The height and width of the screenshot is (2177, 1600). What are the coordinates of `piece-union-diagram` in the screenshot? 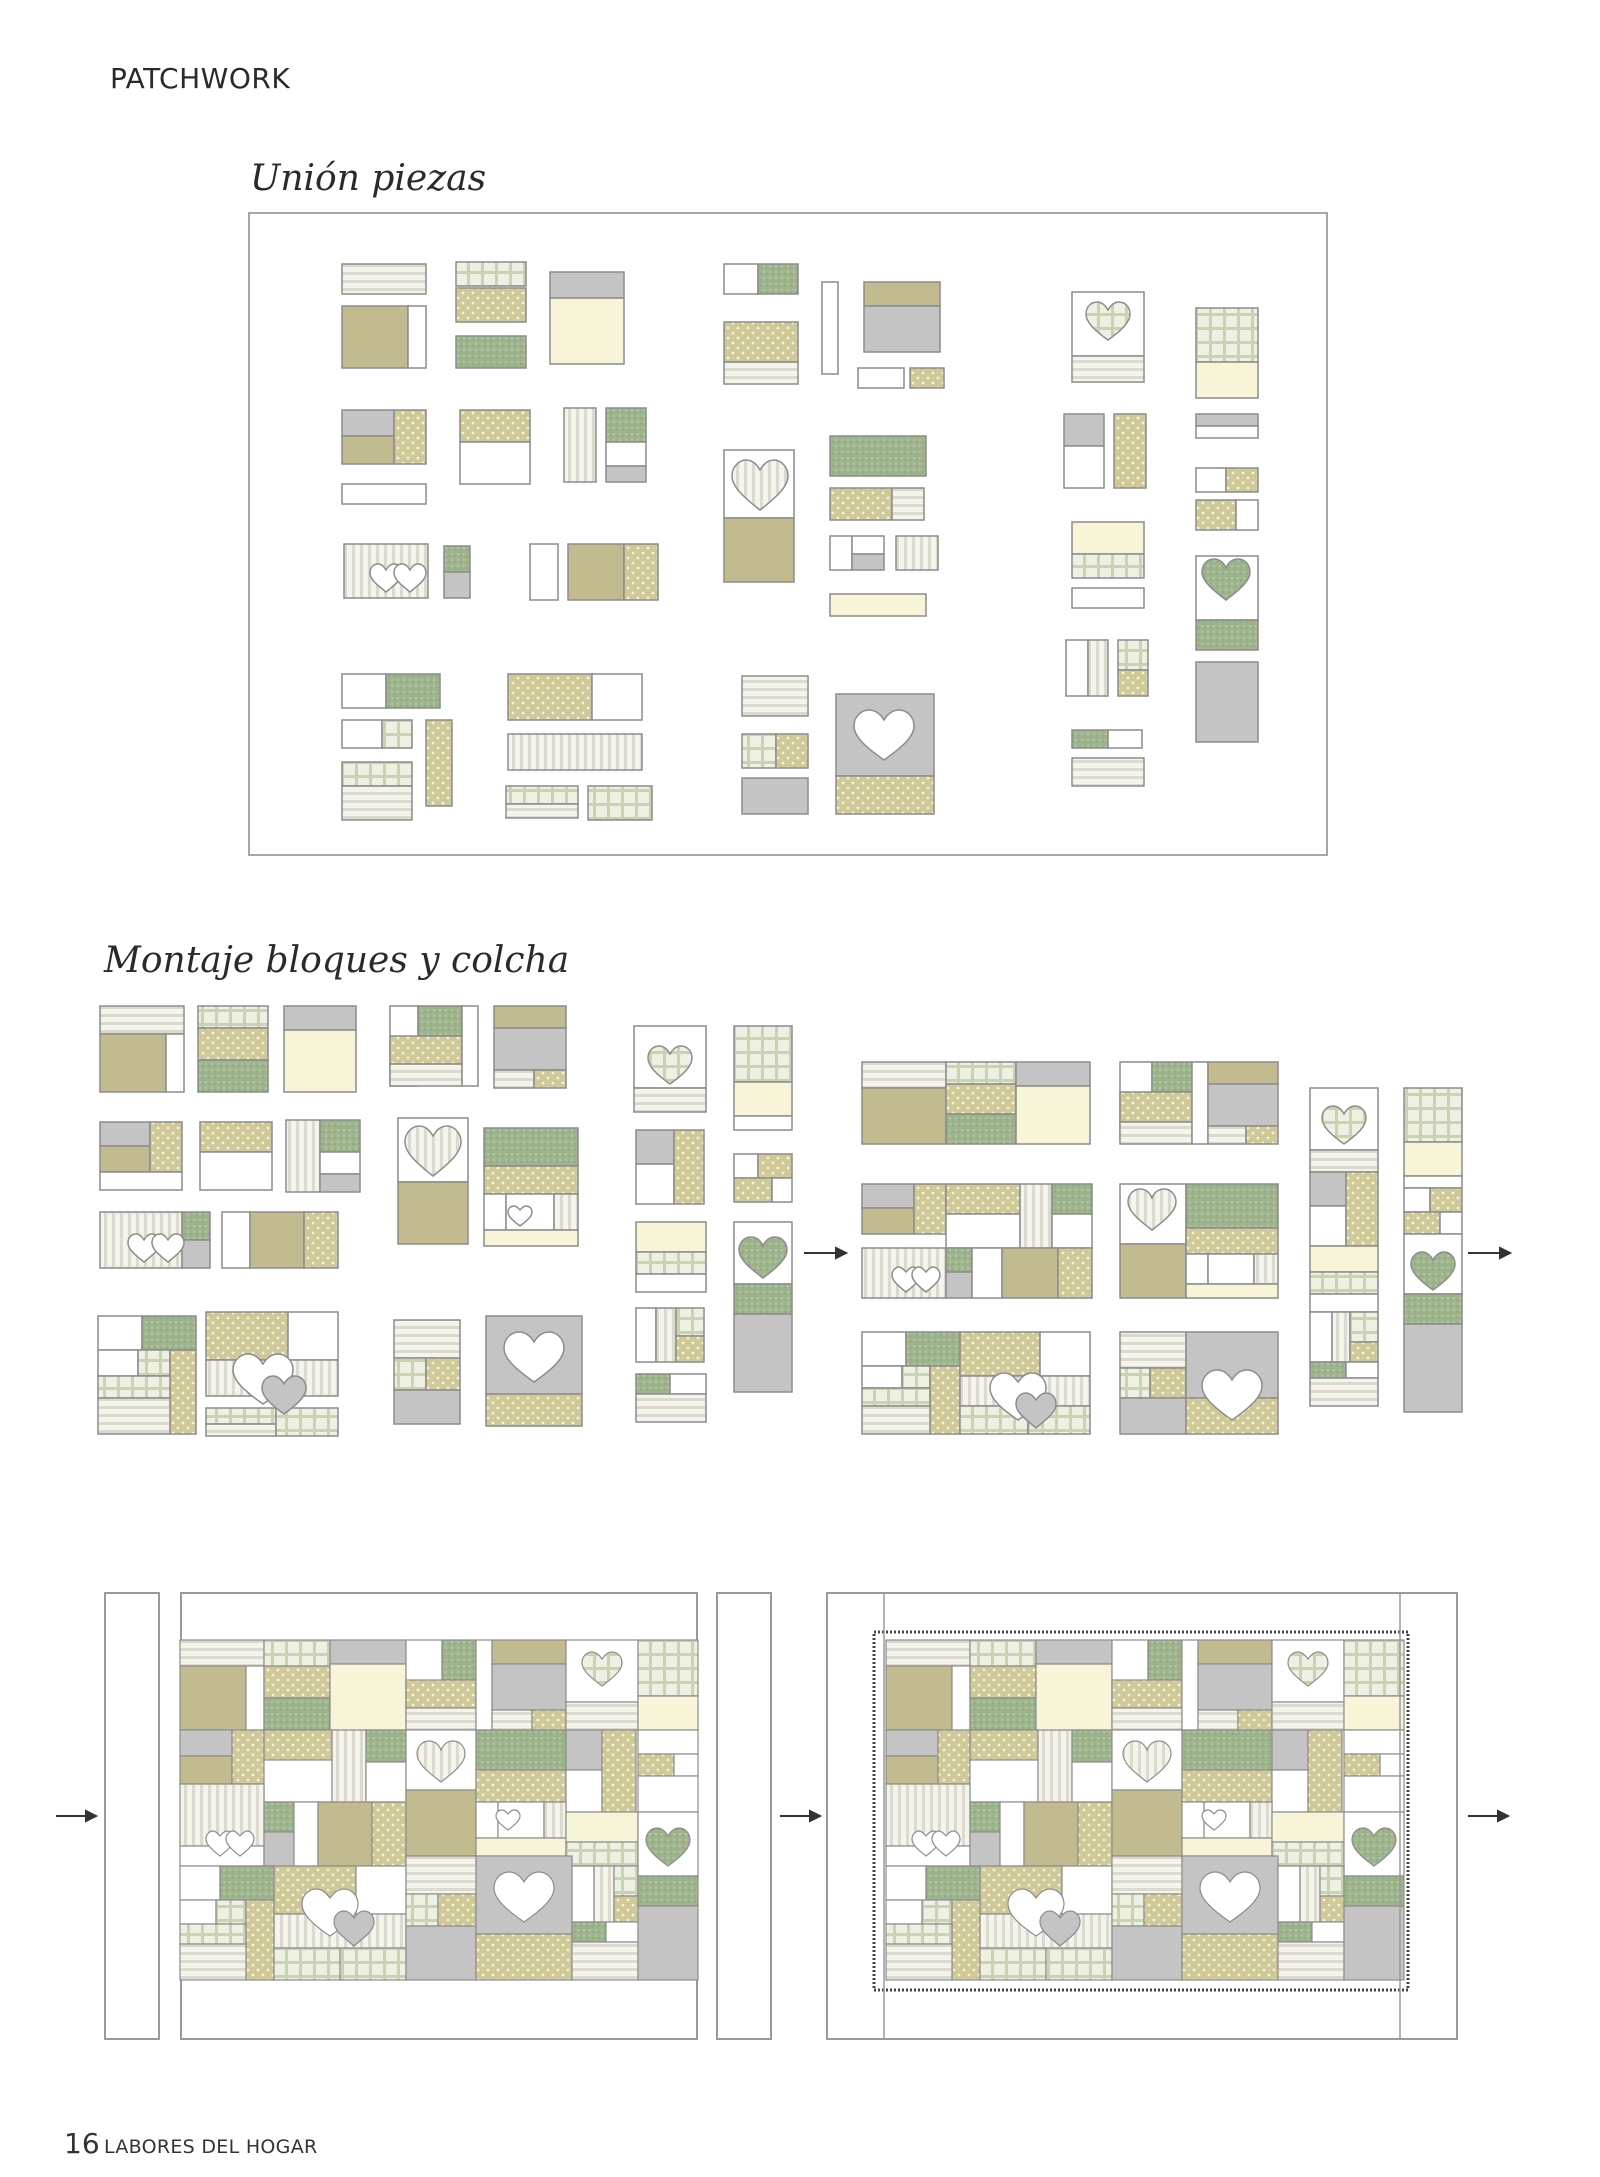 It's located at (800, 541).